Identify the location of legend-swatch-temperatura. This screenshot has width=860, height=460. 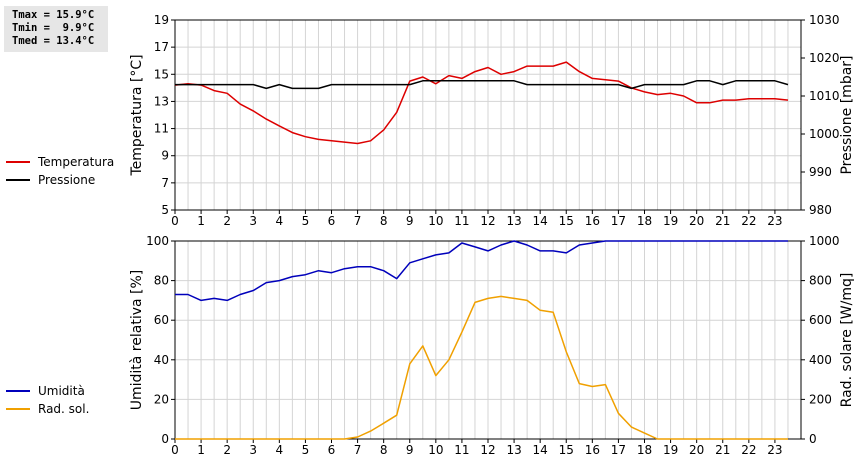
(18, 162).